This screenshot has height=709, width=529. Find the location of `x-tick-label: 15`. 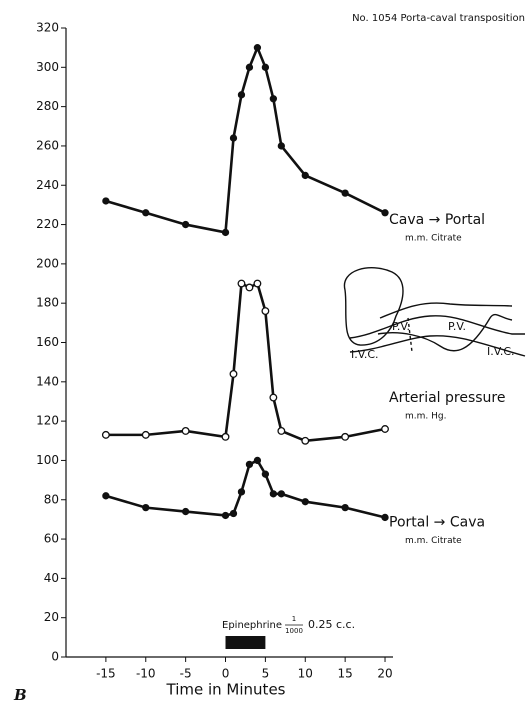

x-tick-label: 15 is located at coordinates (345, 674).